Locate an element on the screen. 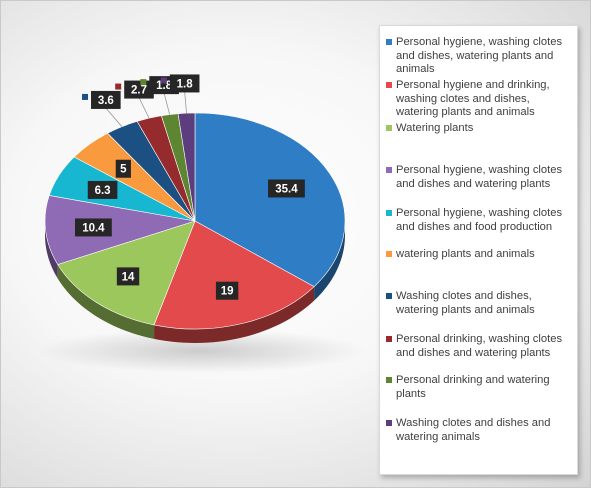 The height and width of the screenshot is (489, 591). legend-label: Personal drinking and watering plants is located at coordinates (473, 387).